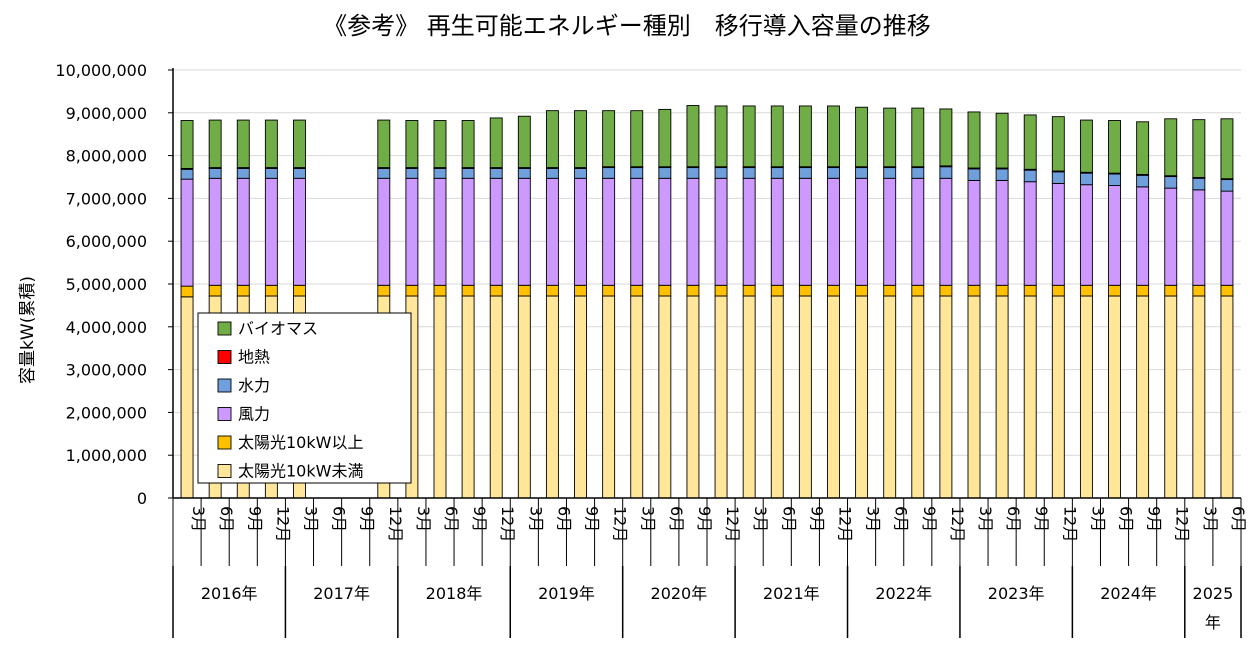 This screenshot has width=1255, height=646. Describe the element at coordinates (142, 498) in the screenshot. I see `y-tick-label: 0` at that location.